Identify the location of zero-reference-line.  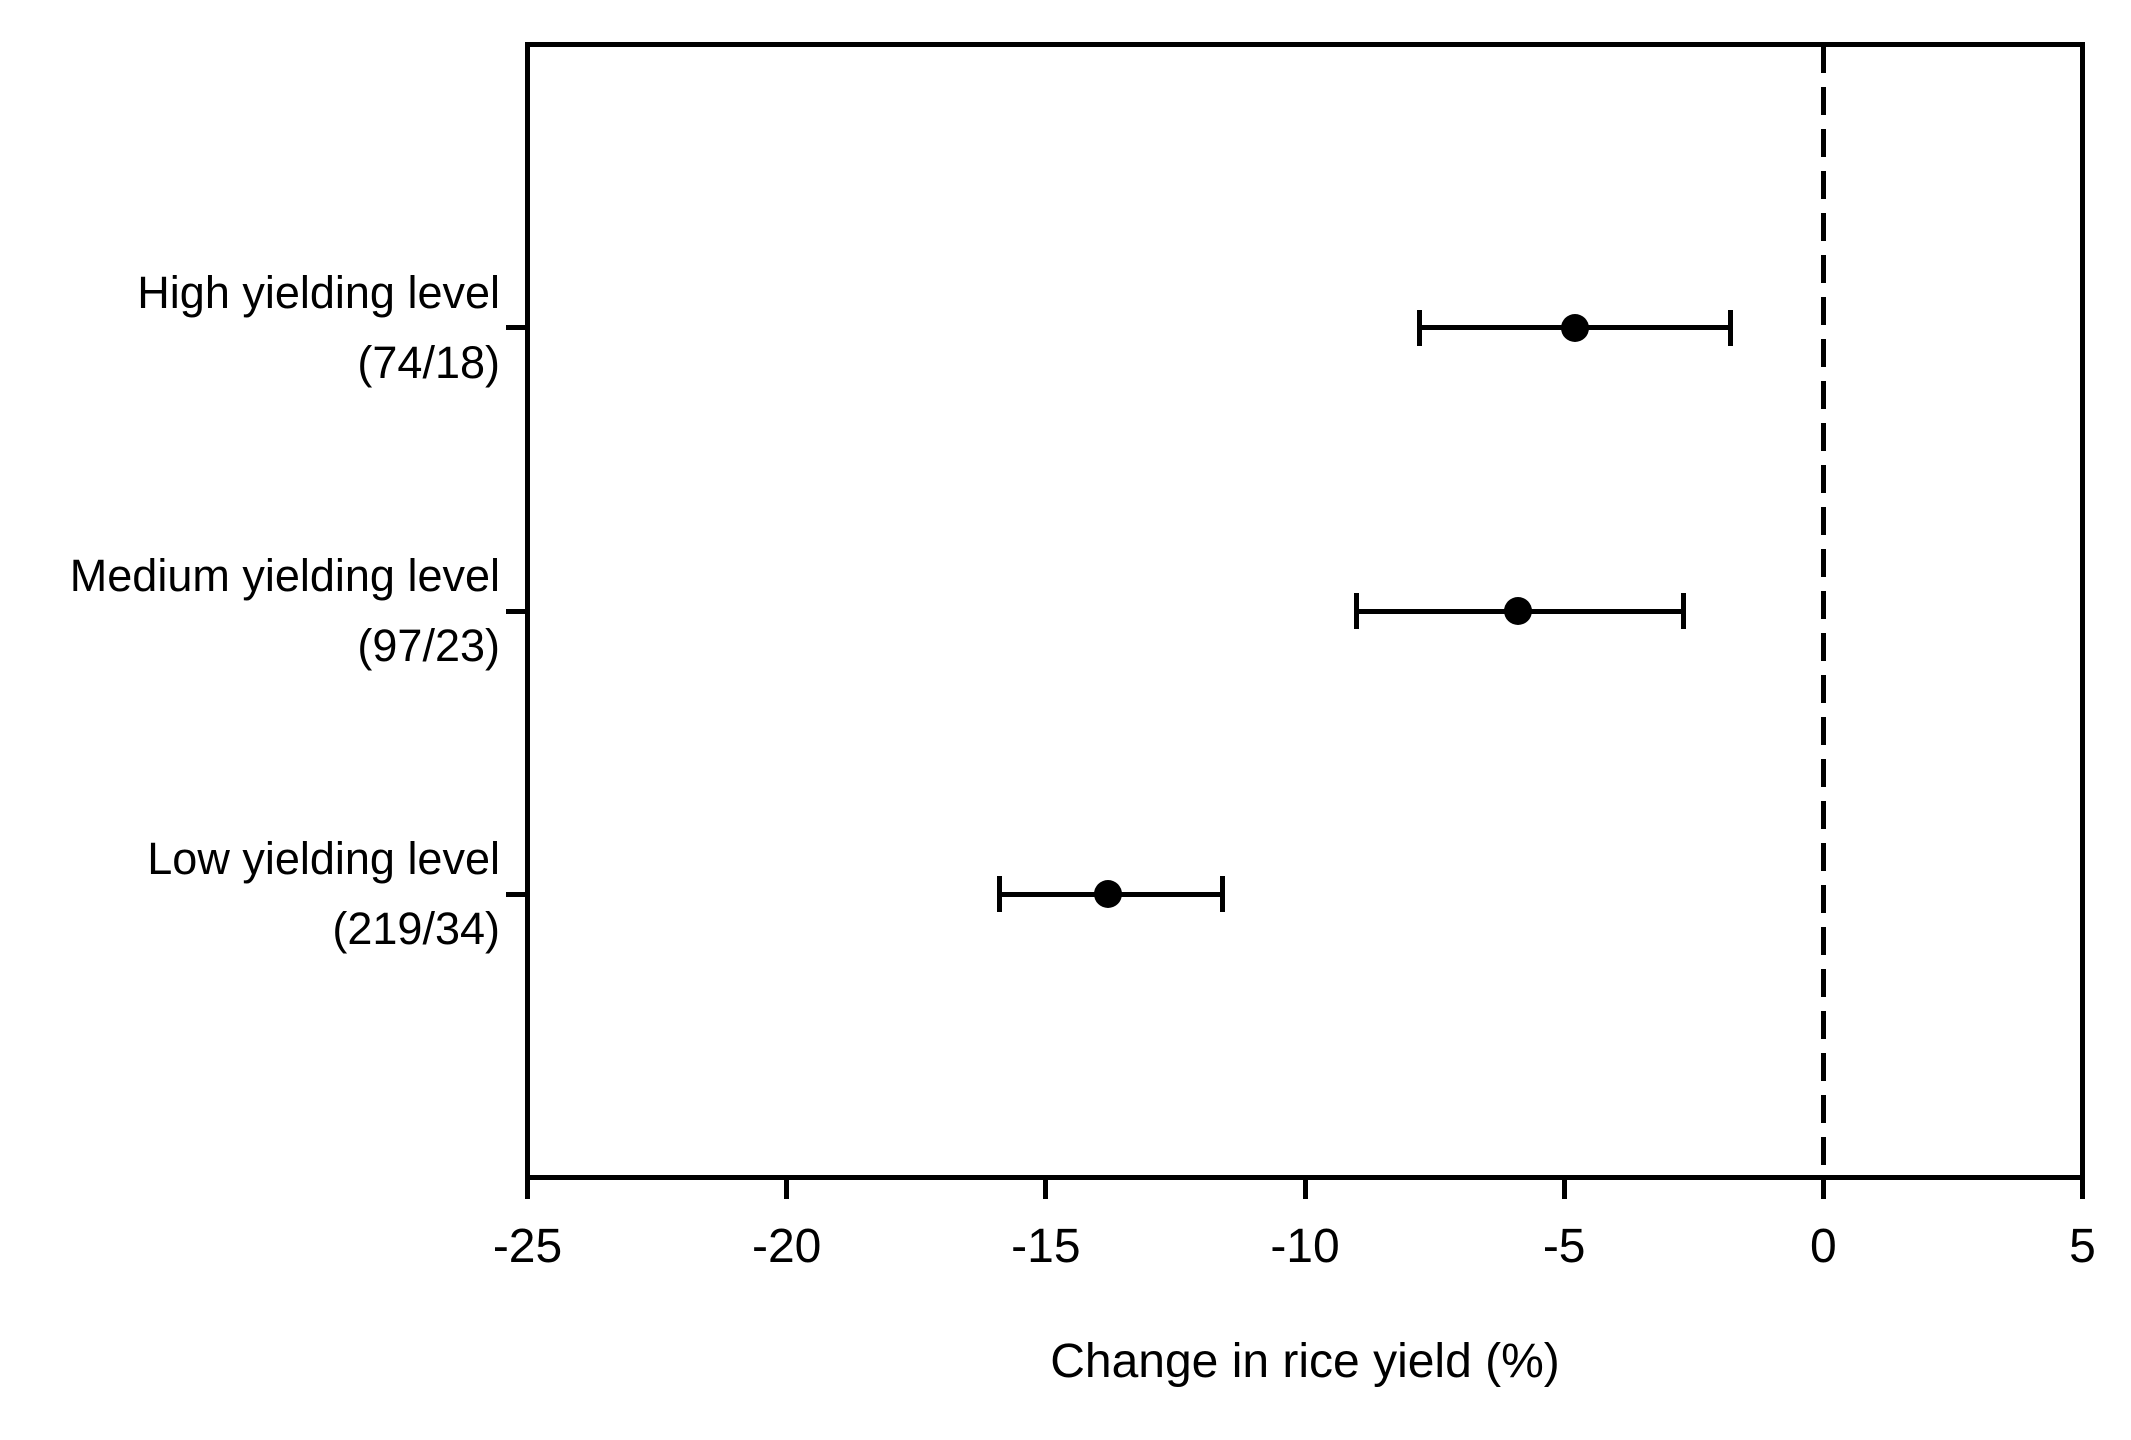
(1823, 611).